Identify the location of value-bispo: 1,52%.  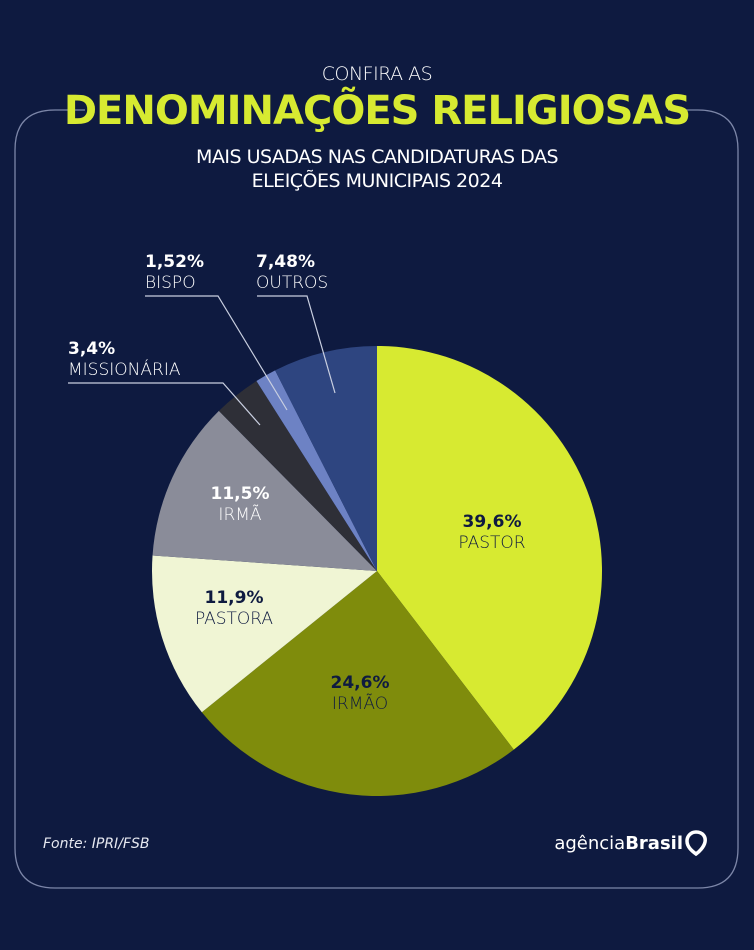
(174, 262).